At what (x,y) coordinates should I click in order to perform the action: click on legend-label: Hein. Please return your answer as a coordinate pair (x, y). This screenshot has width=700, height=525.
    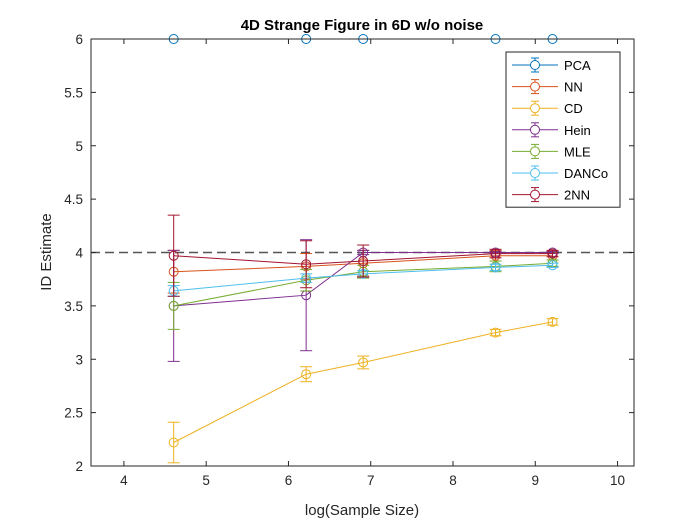
    Looking at the image, I should click on (577, 130).